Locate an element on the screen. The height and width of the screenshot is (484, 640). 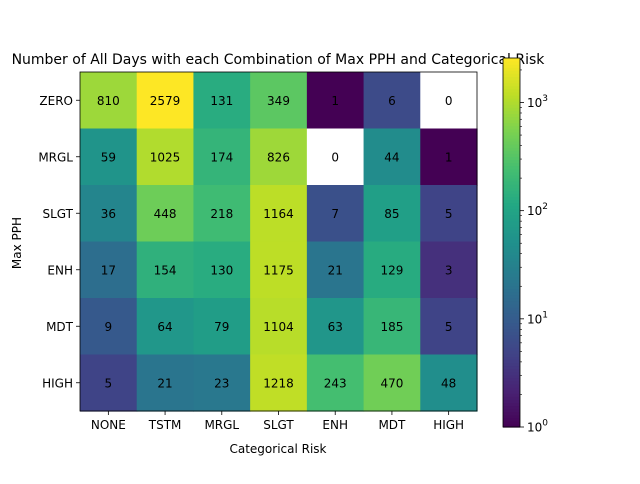
cell-value-label: 17 is located at coordinates (108, 270).